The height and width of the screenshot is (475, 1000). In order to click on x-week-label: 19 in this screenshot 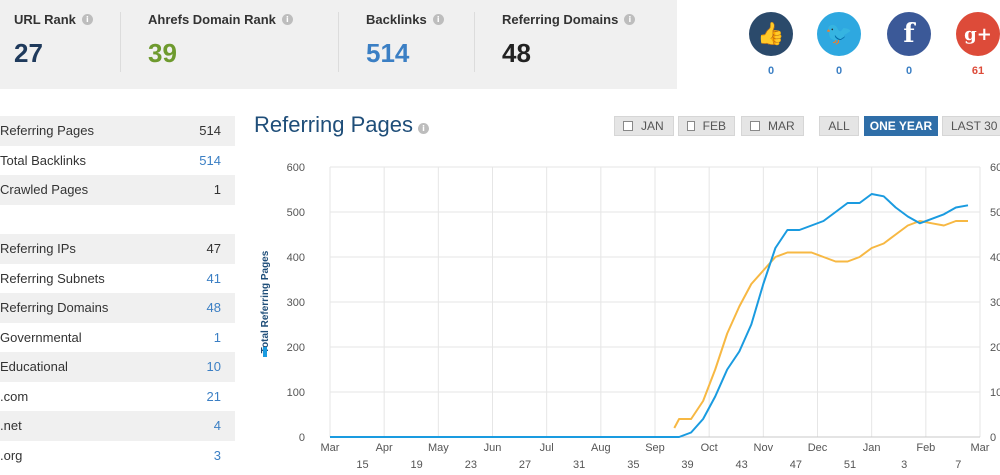, I will do `click(417, 465)`.